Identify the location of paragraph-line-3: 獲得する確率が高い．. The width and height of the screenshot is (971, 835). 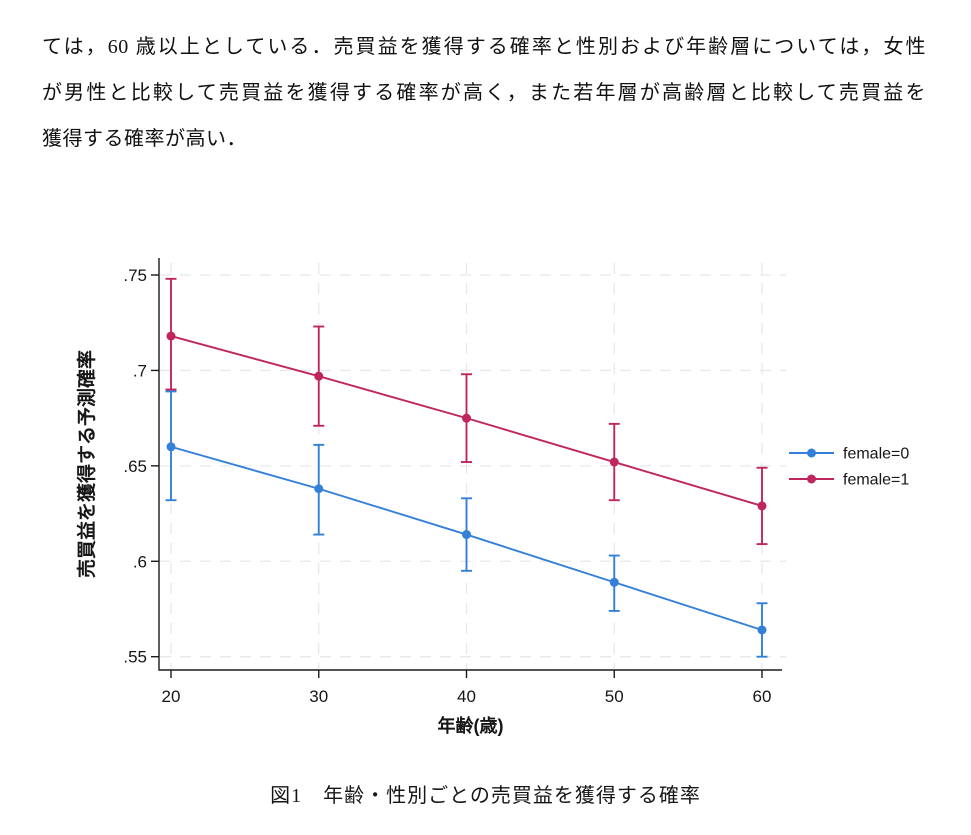
(144, 139).